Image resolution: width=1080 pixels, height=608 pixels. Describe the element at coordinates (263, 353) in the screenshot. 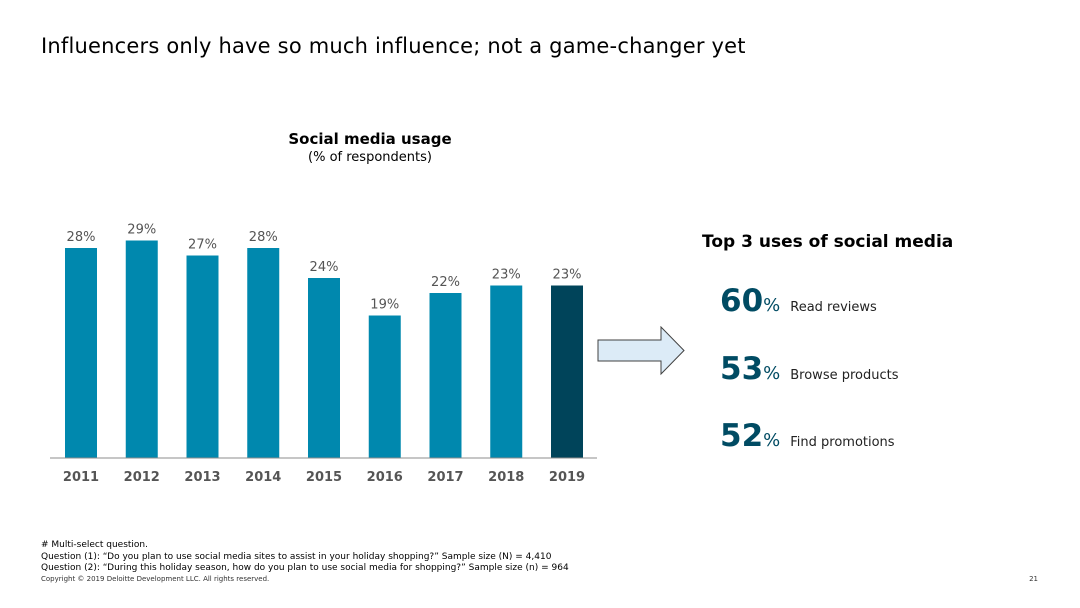

I see `bar-2014` at that location.